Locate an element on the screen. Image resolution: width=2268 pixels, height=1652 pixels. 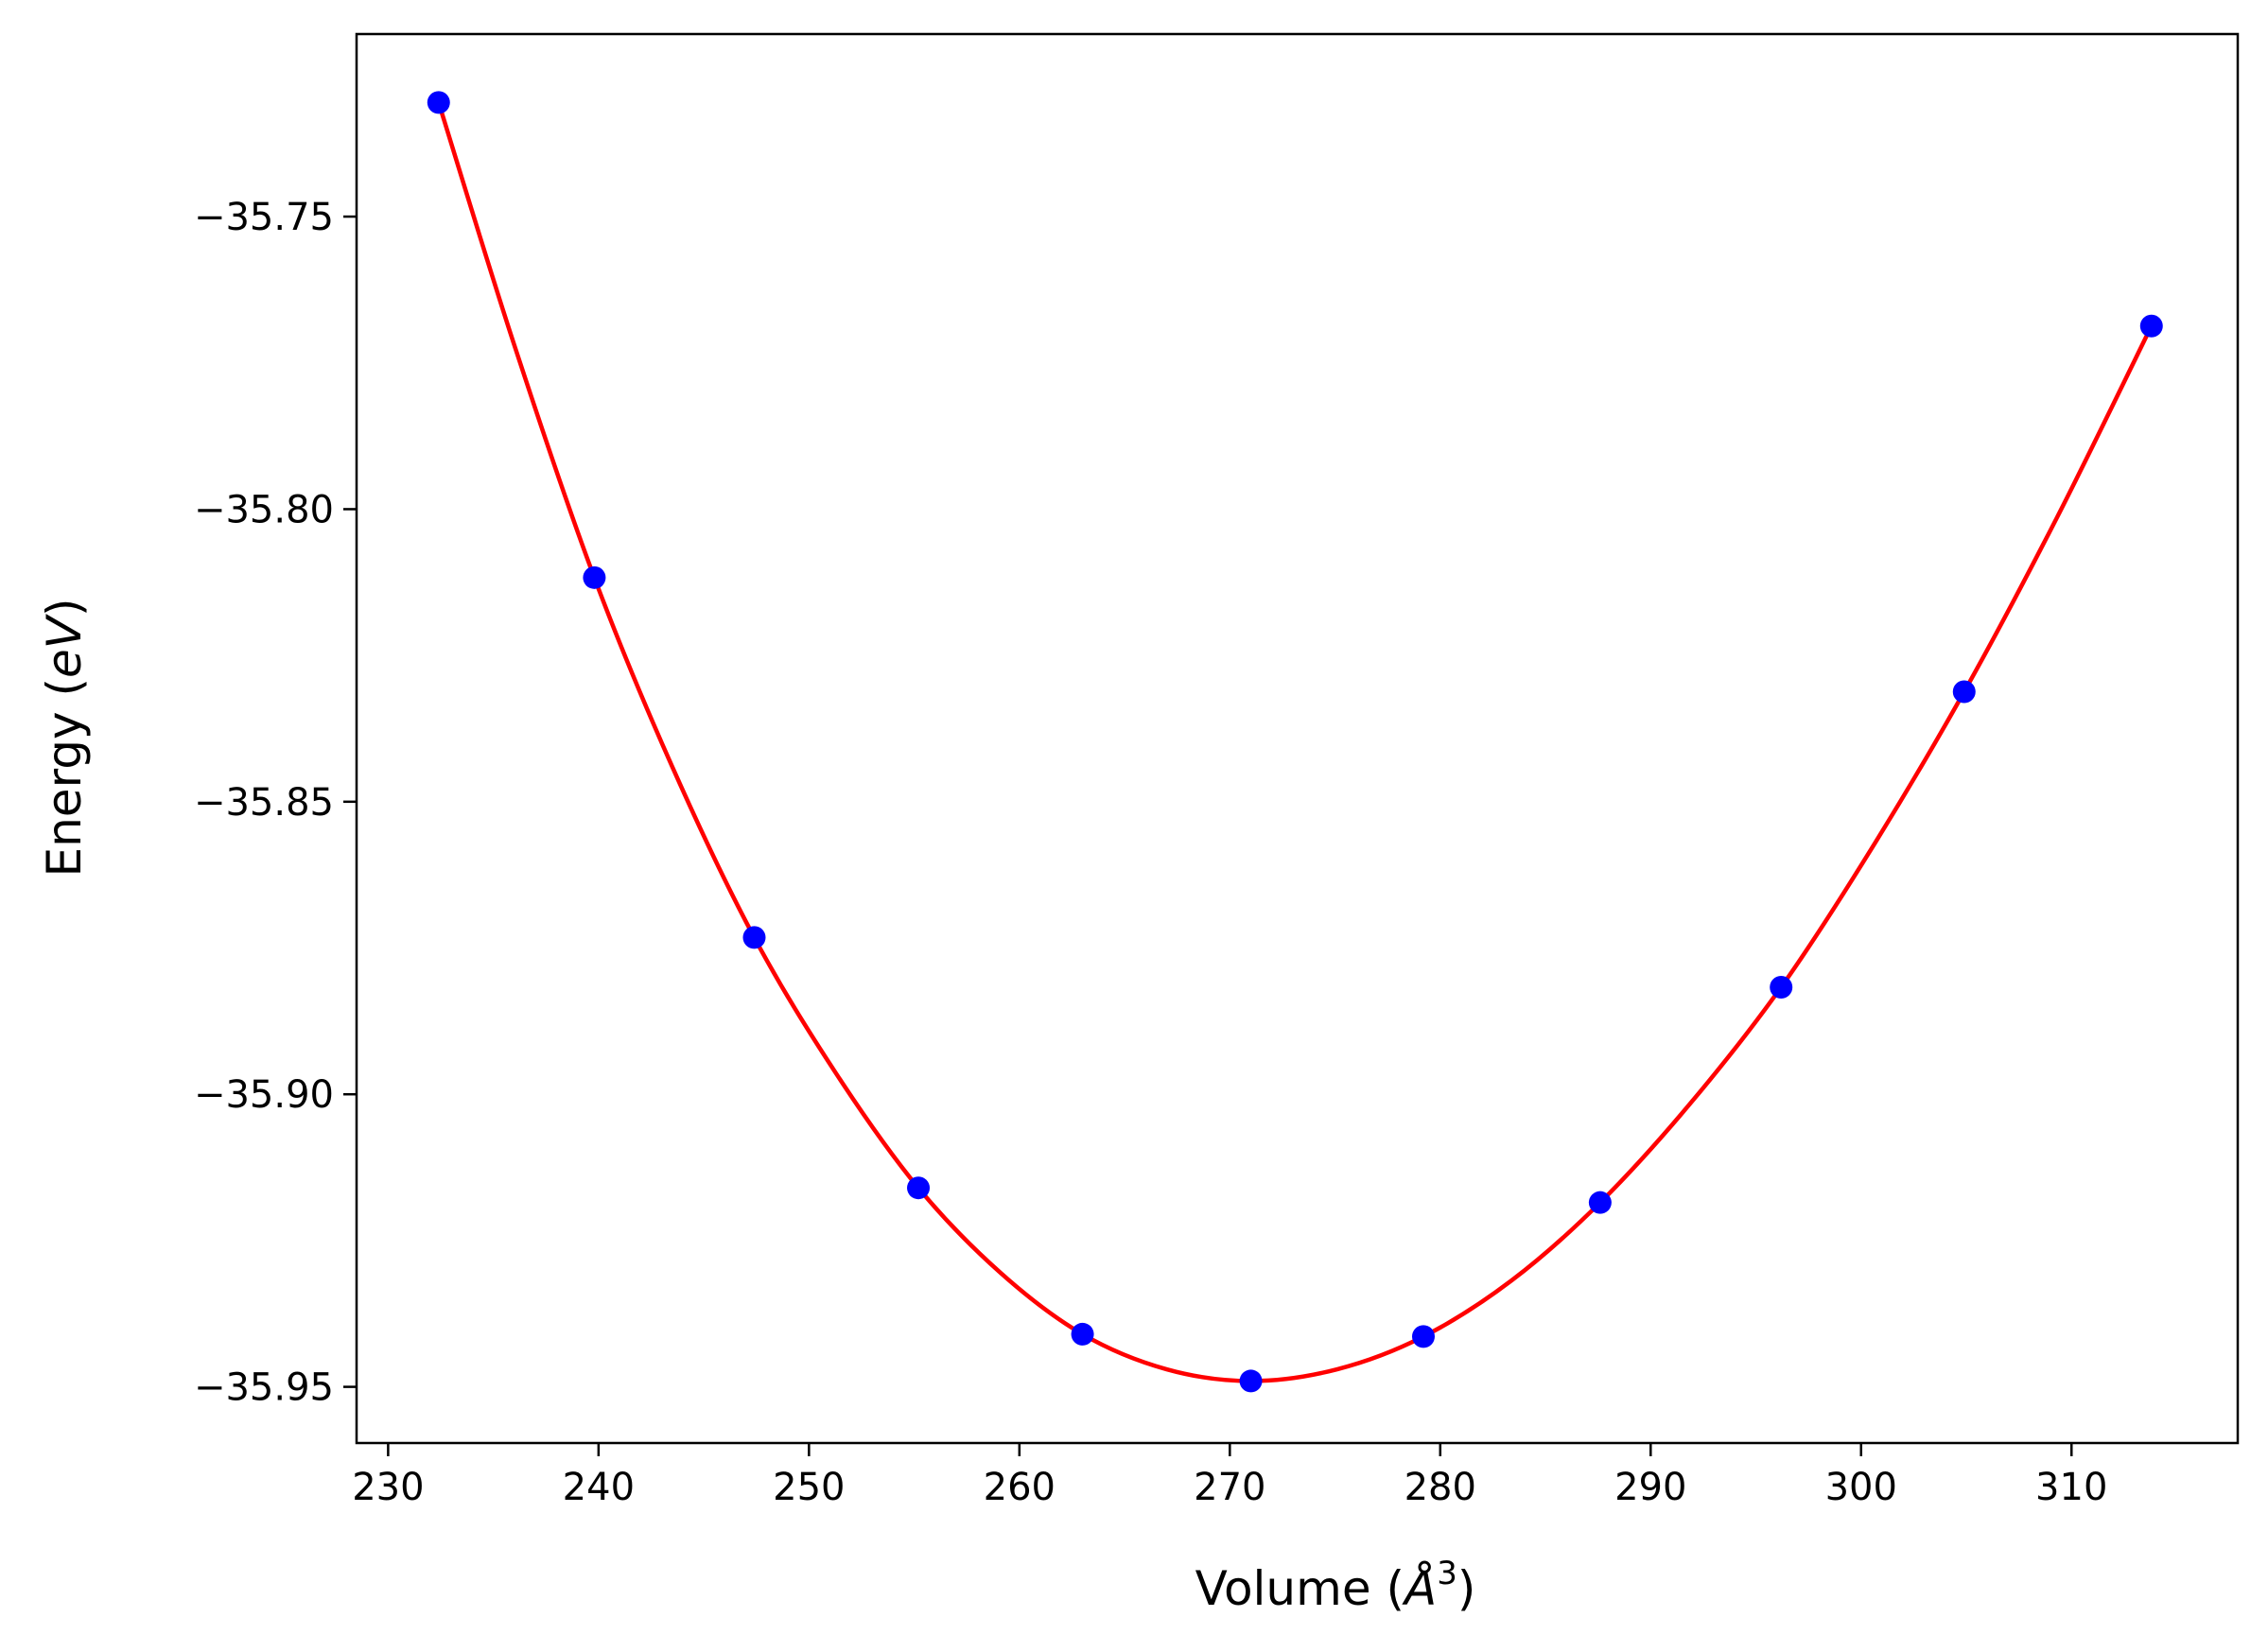
x-tick-label: 240 is located at coordinates (599, 1488).